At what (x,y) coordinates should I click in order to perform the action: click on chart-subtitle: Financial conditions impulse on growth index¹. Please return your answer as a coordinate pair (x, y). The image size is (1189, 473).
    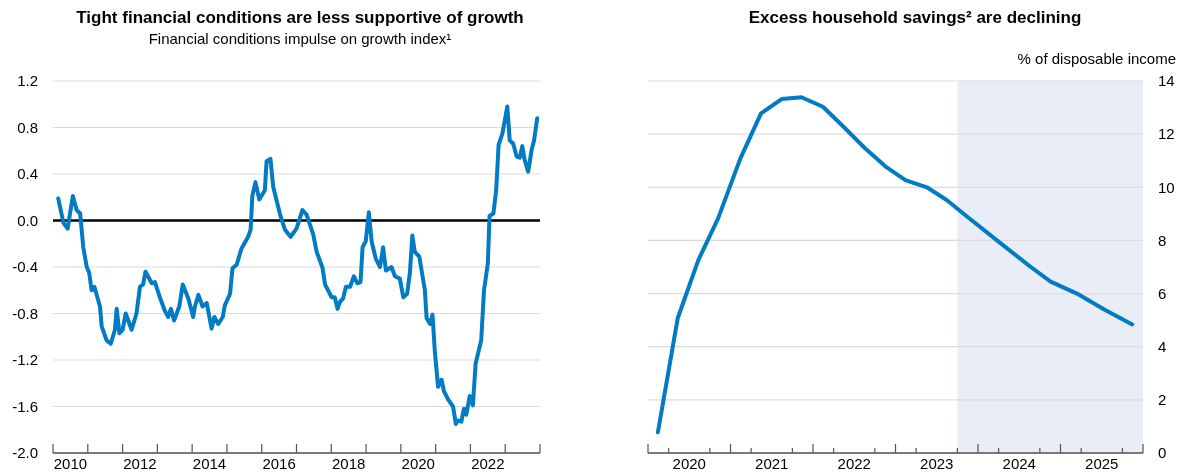
    Looking at the image, I should click on (300, 38).